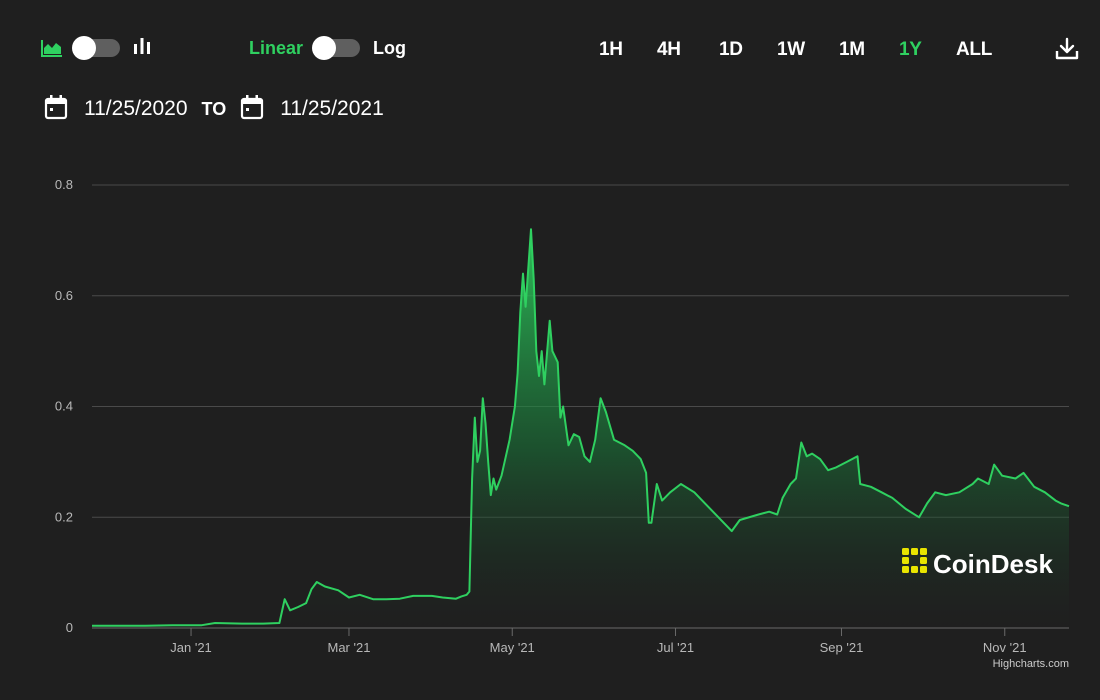 The width and height of the screenshot is (1100, 700). I want to click on chart-type-toggle, so click(96, 48).